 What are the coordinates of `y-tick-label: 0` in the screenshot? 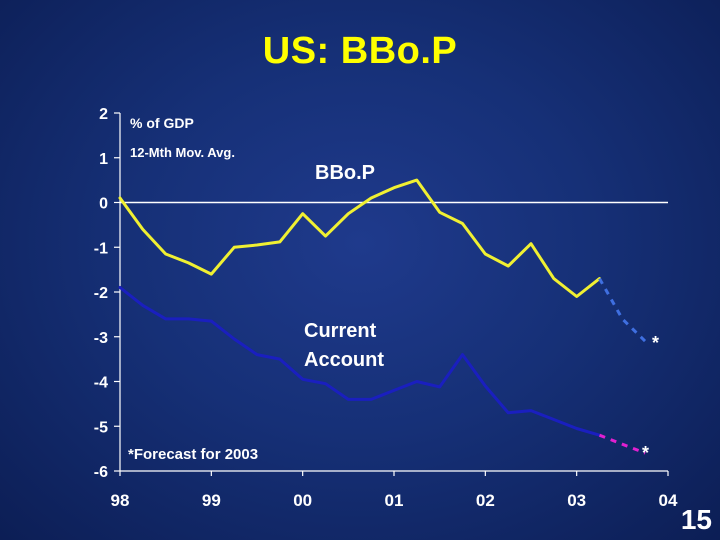 It's located at (103, 204).